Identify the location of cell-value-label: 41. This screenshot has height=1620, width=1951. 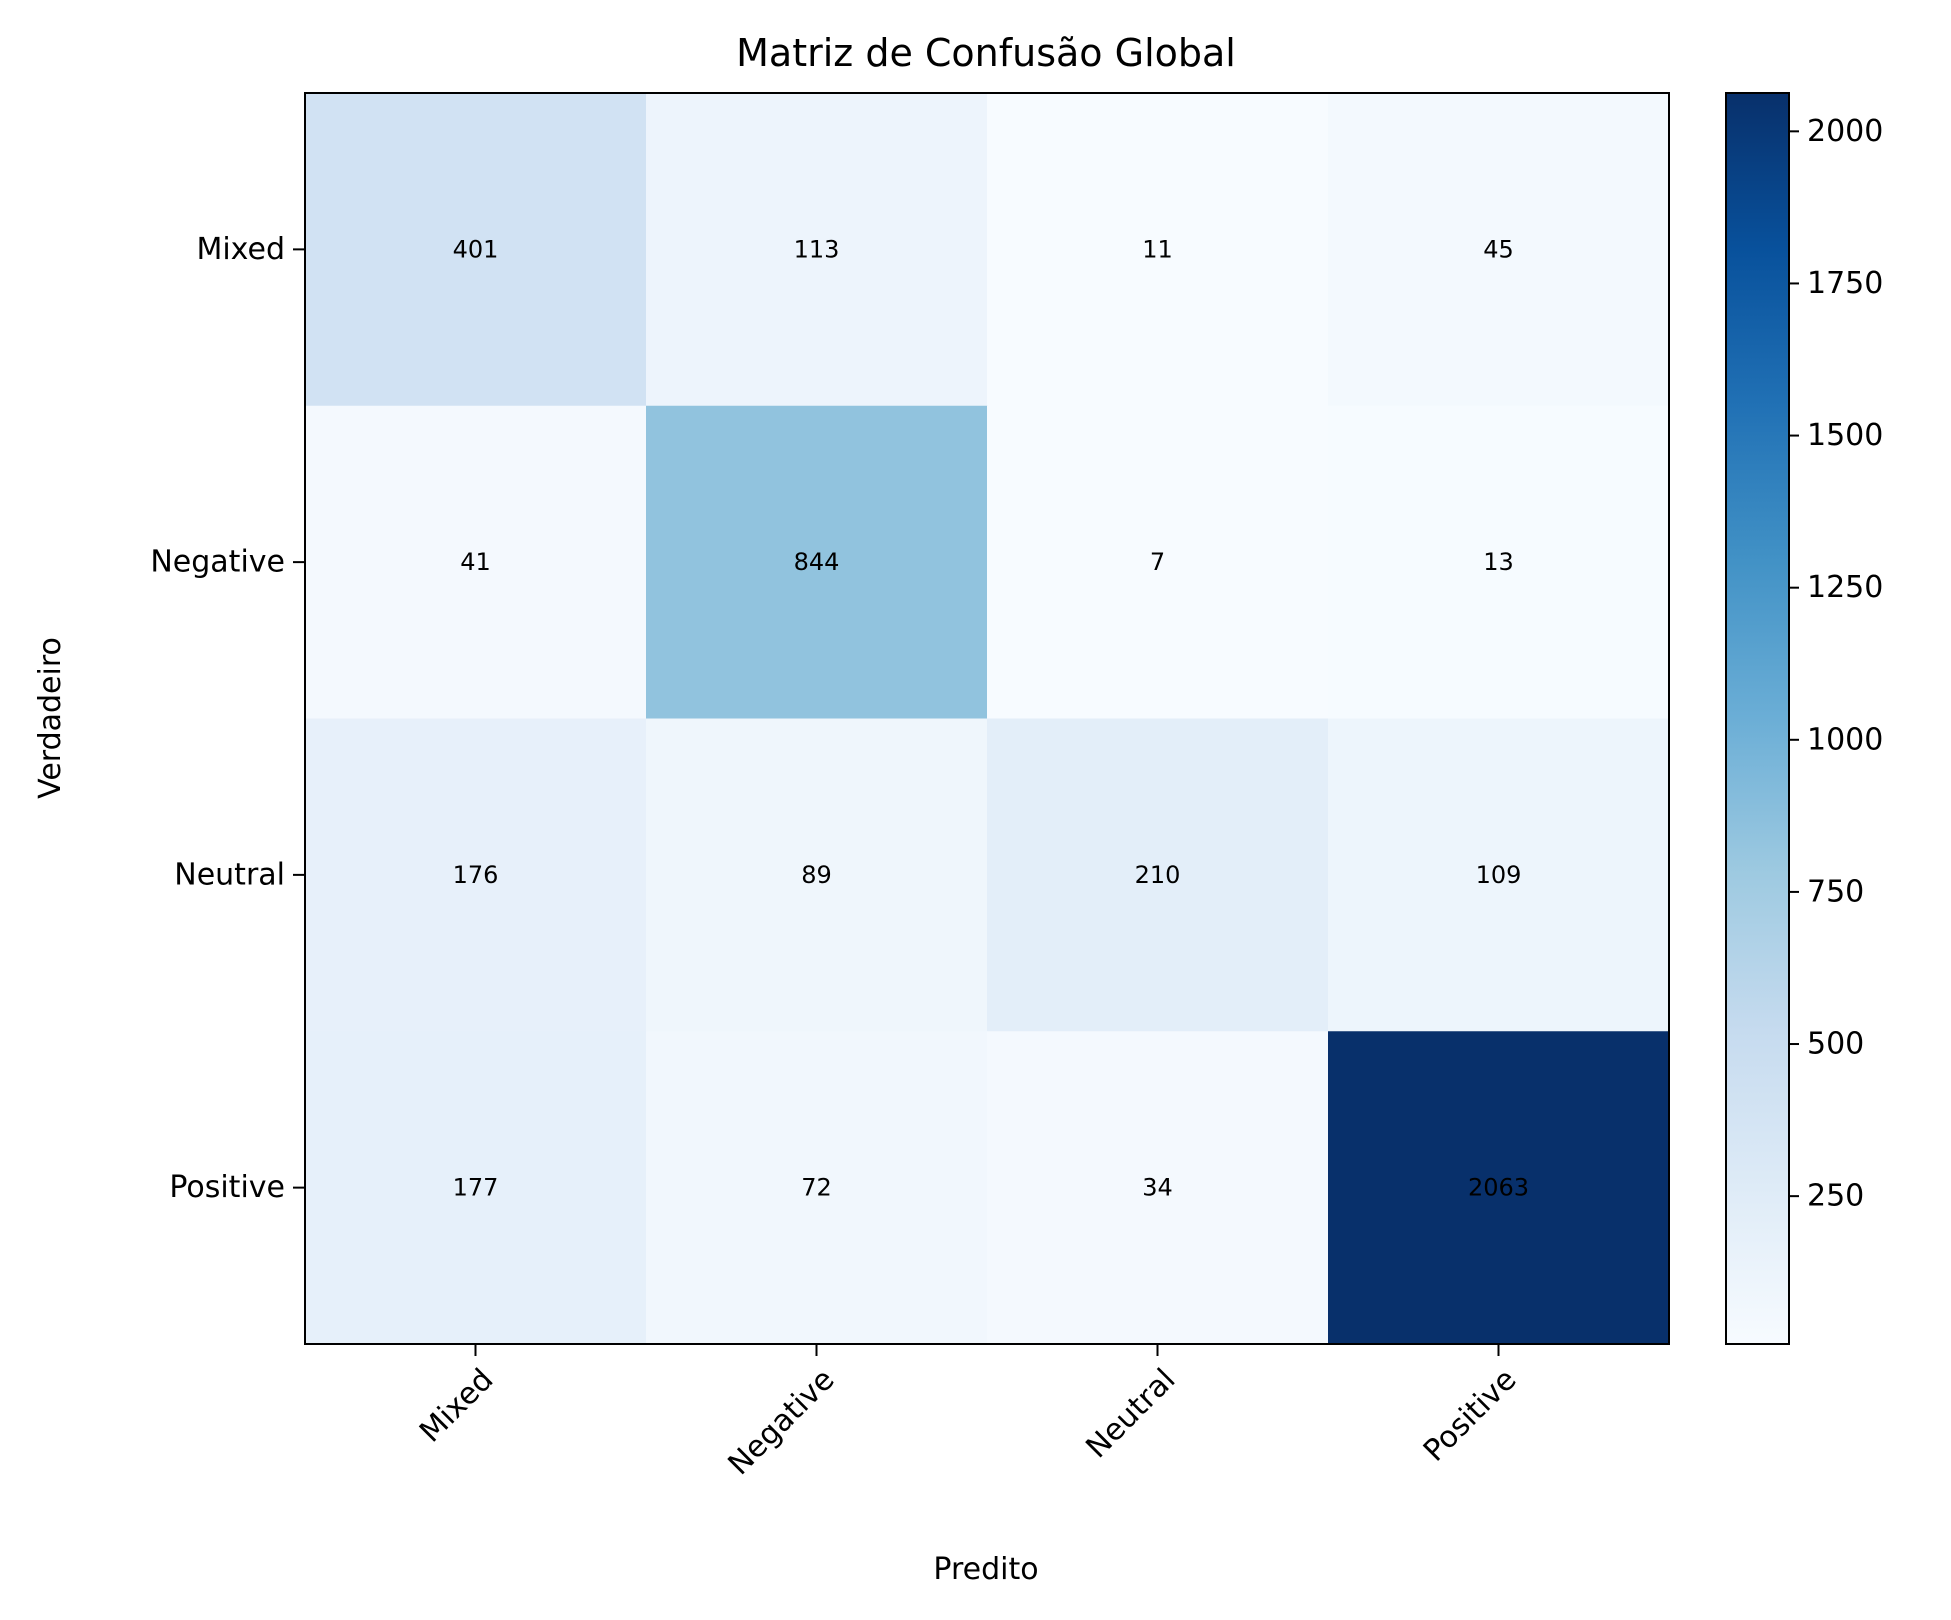
(475, 562).